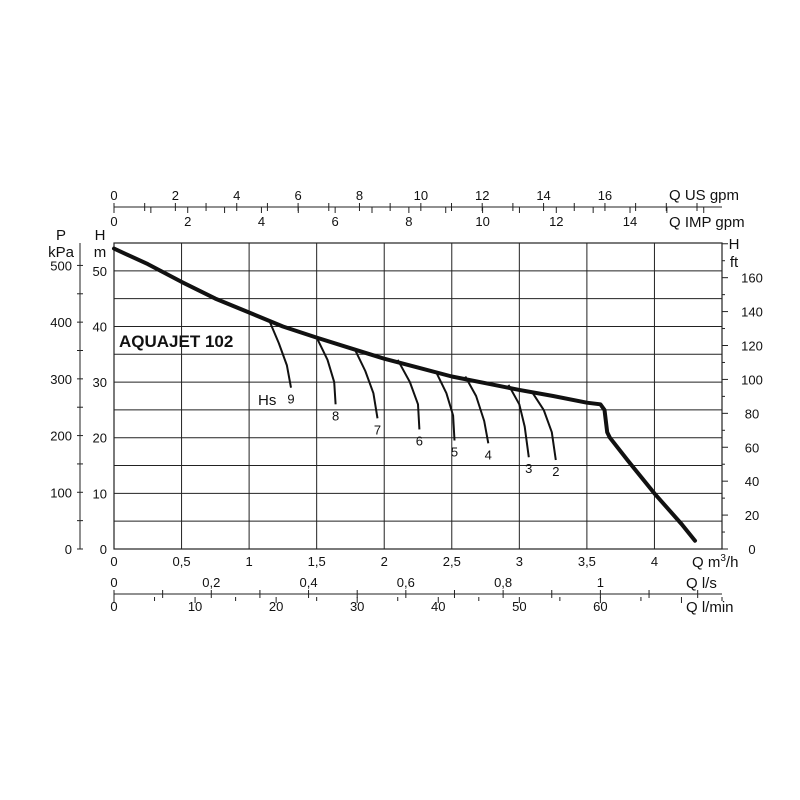  Describe the element at coordinates (482, 195) in the screenshot. I see `x-tick-label-usgpm: 12` at that location.